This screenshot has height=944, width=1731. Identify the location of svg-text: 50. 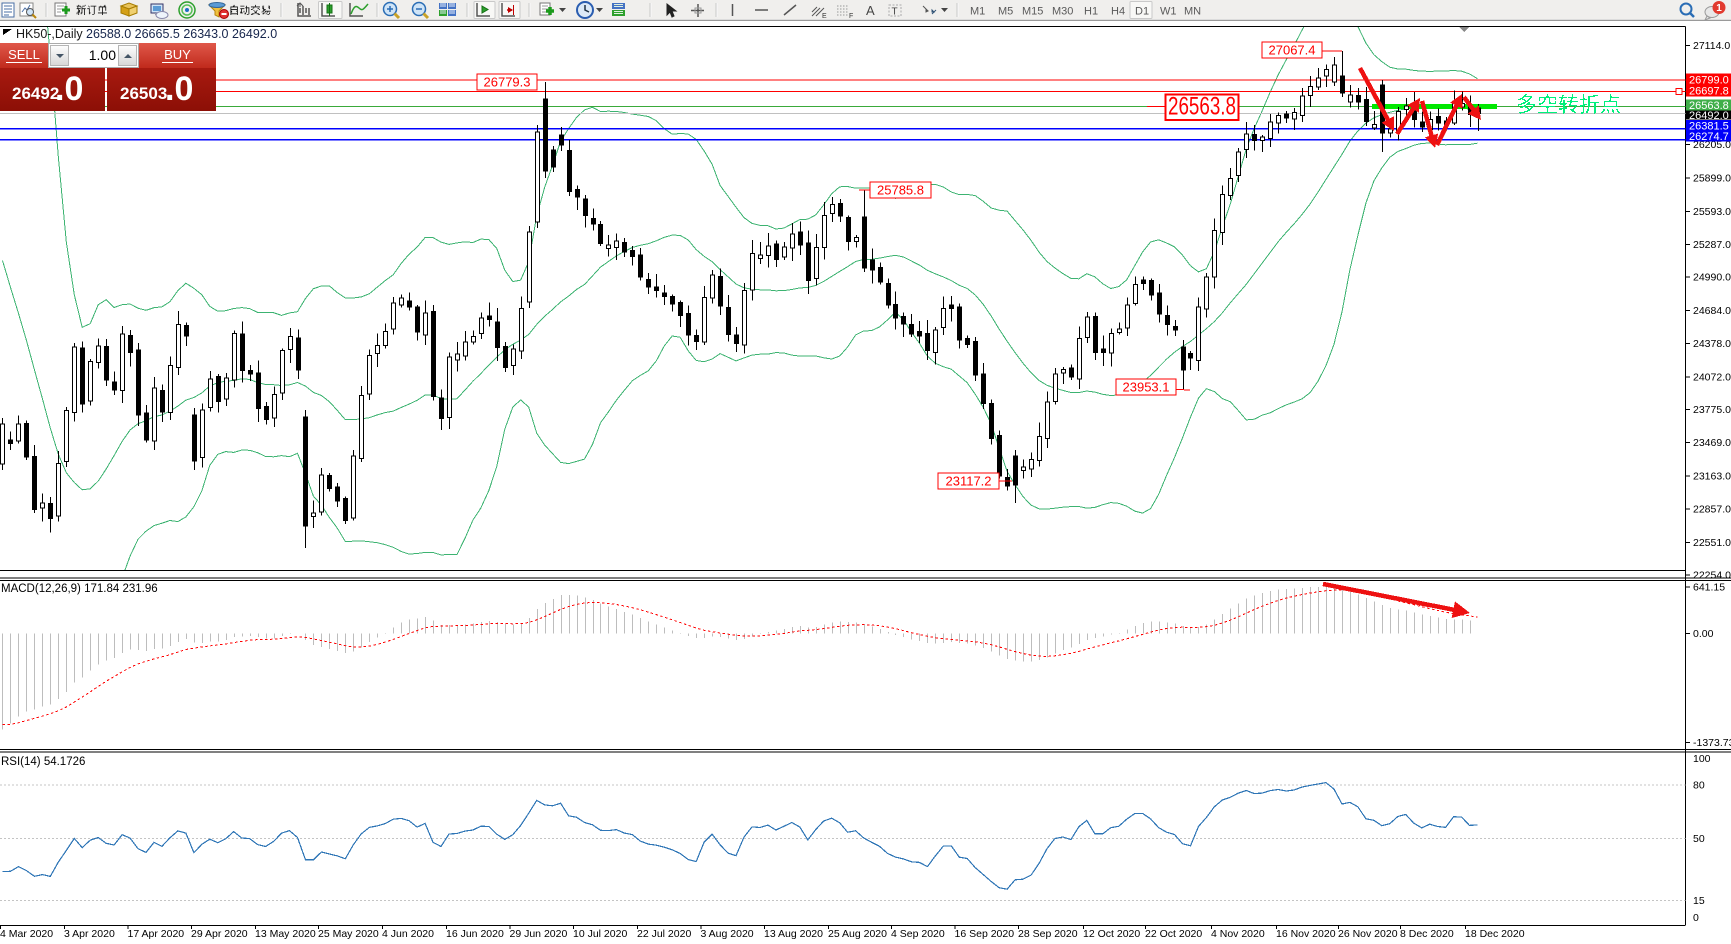
(1699, 839).